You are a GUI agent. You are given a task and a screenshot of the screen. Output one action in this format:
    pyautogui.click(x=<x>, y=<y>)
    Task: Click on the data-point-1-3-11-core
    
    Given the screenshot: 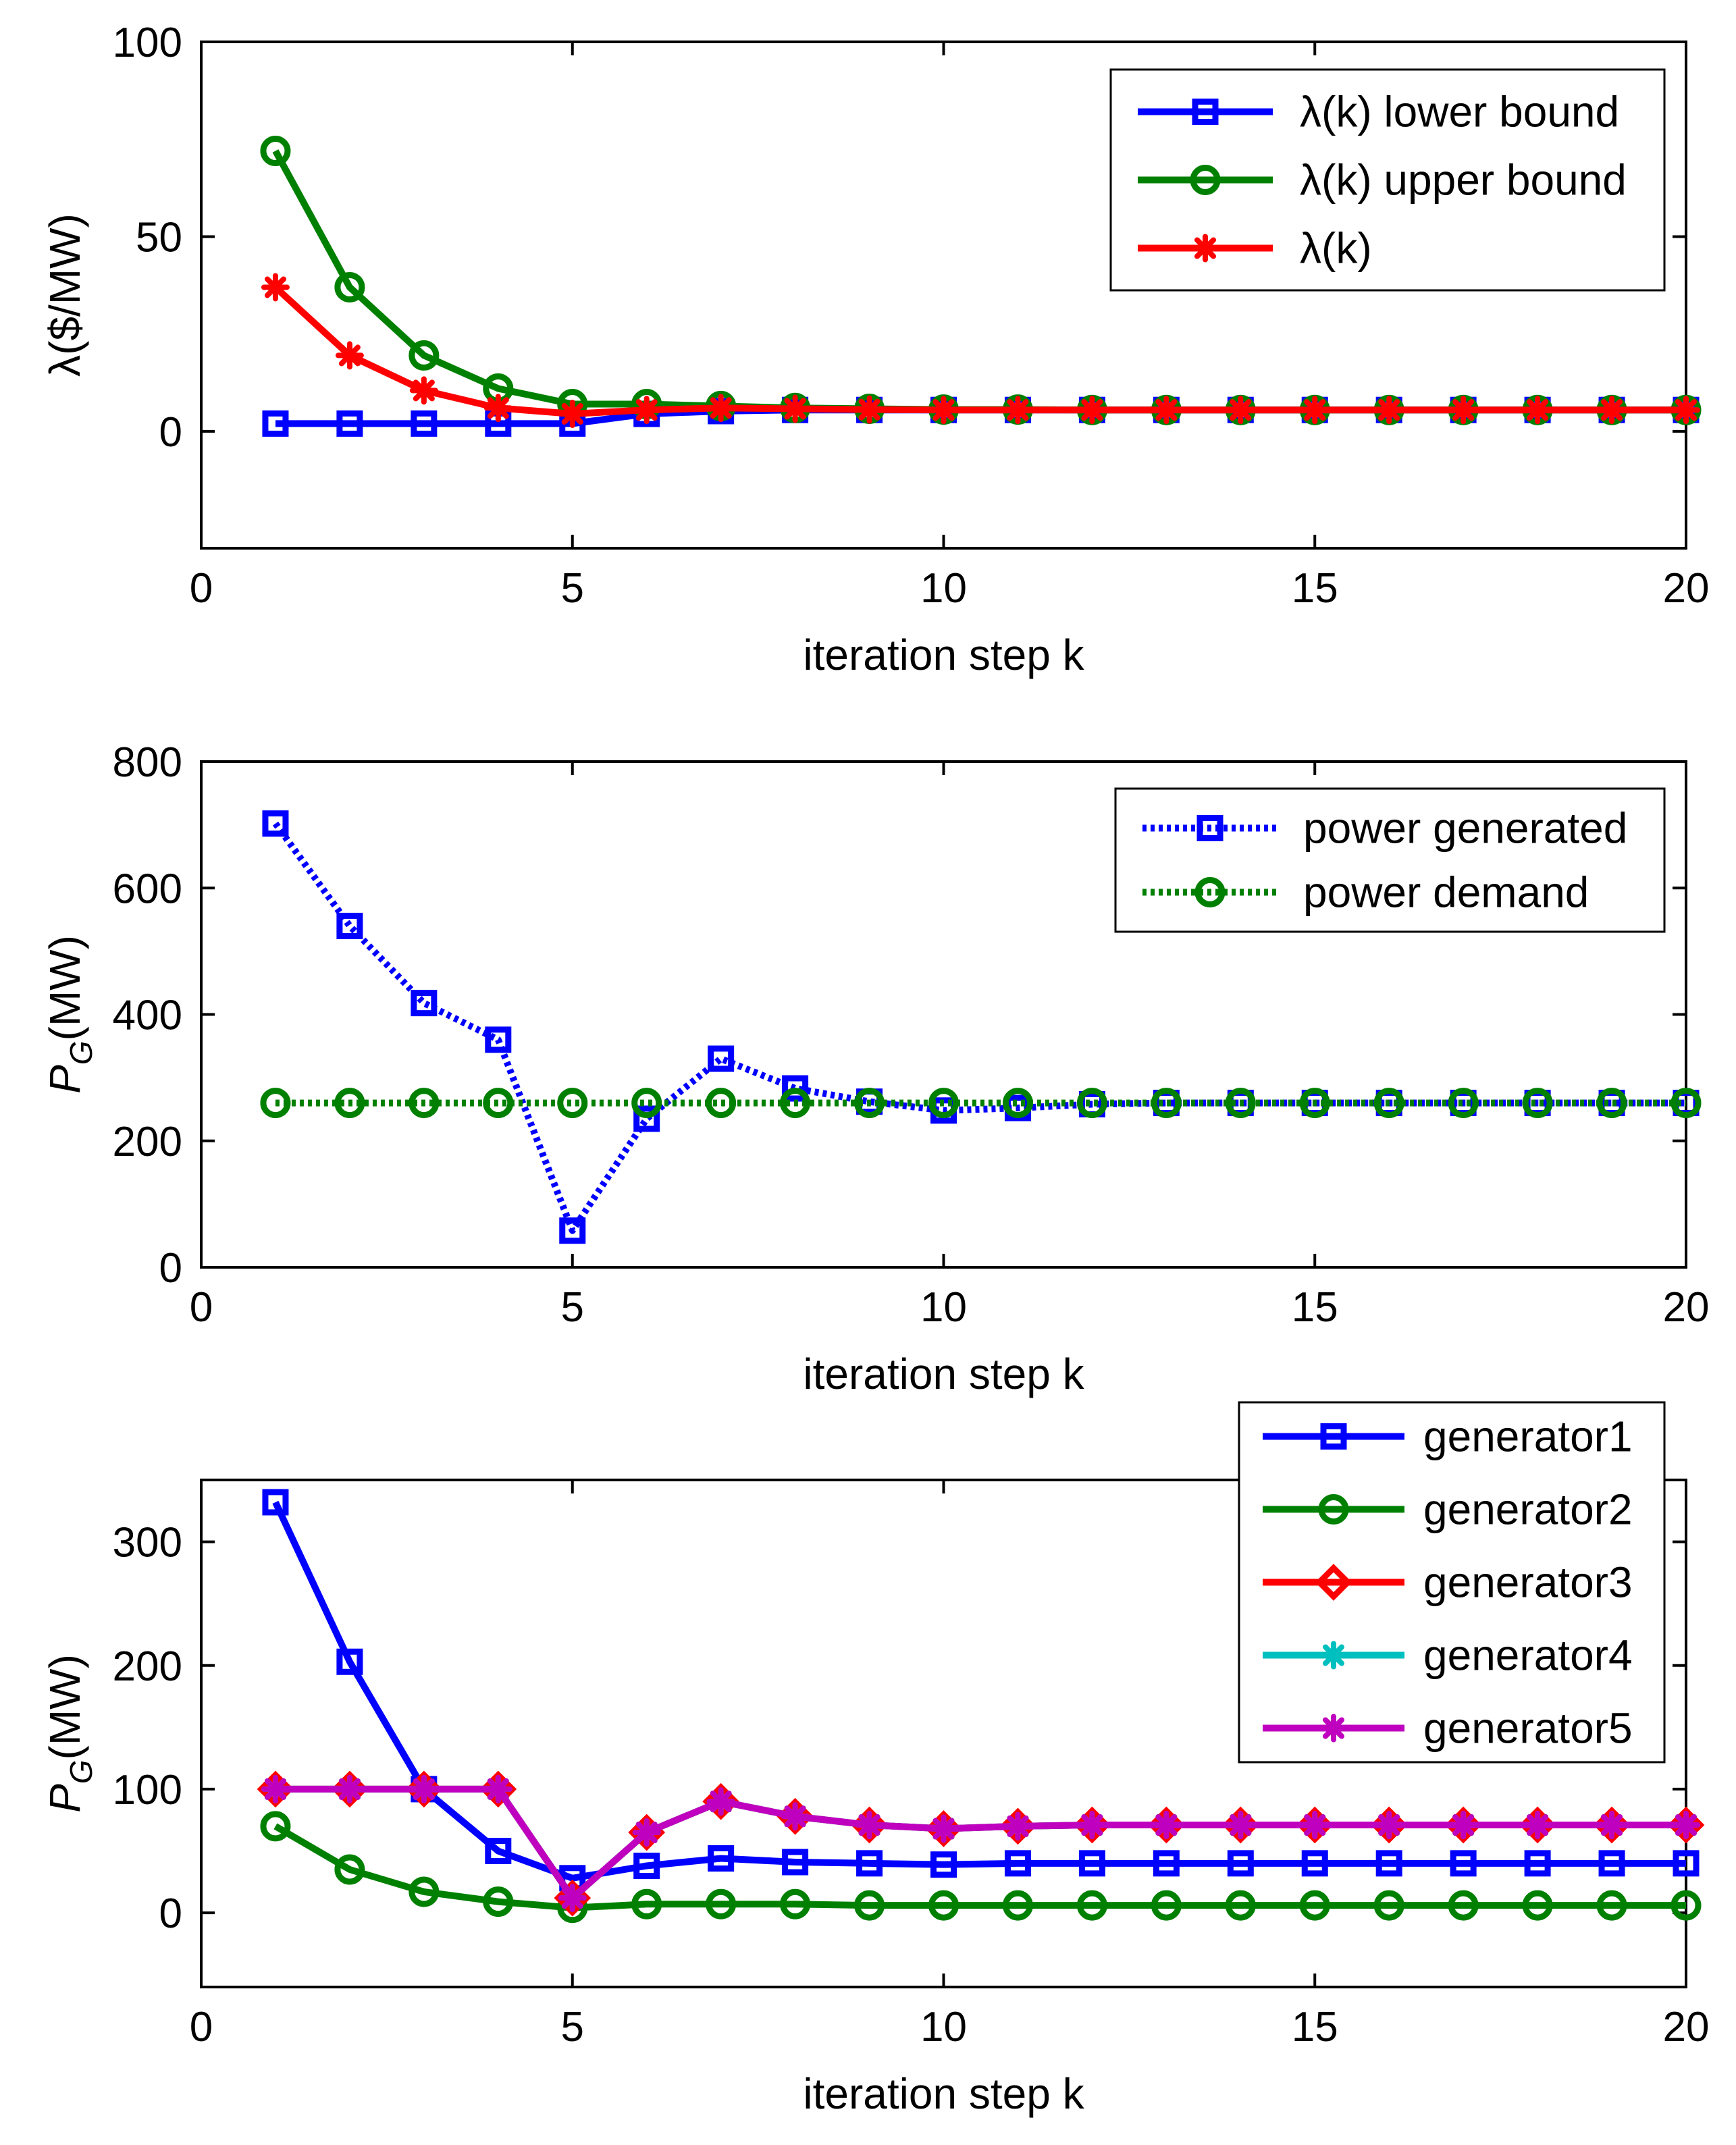 What is the action you would take?
    pyautogui.click(x=1018, y=410)
    